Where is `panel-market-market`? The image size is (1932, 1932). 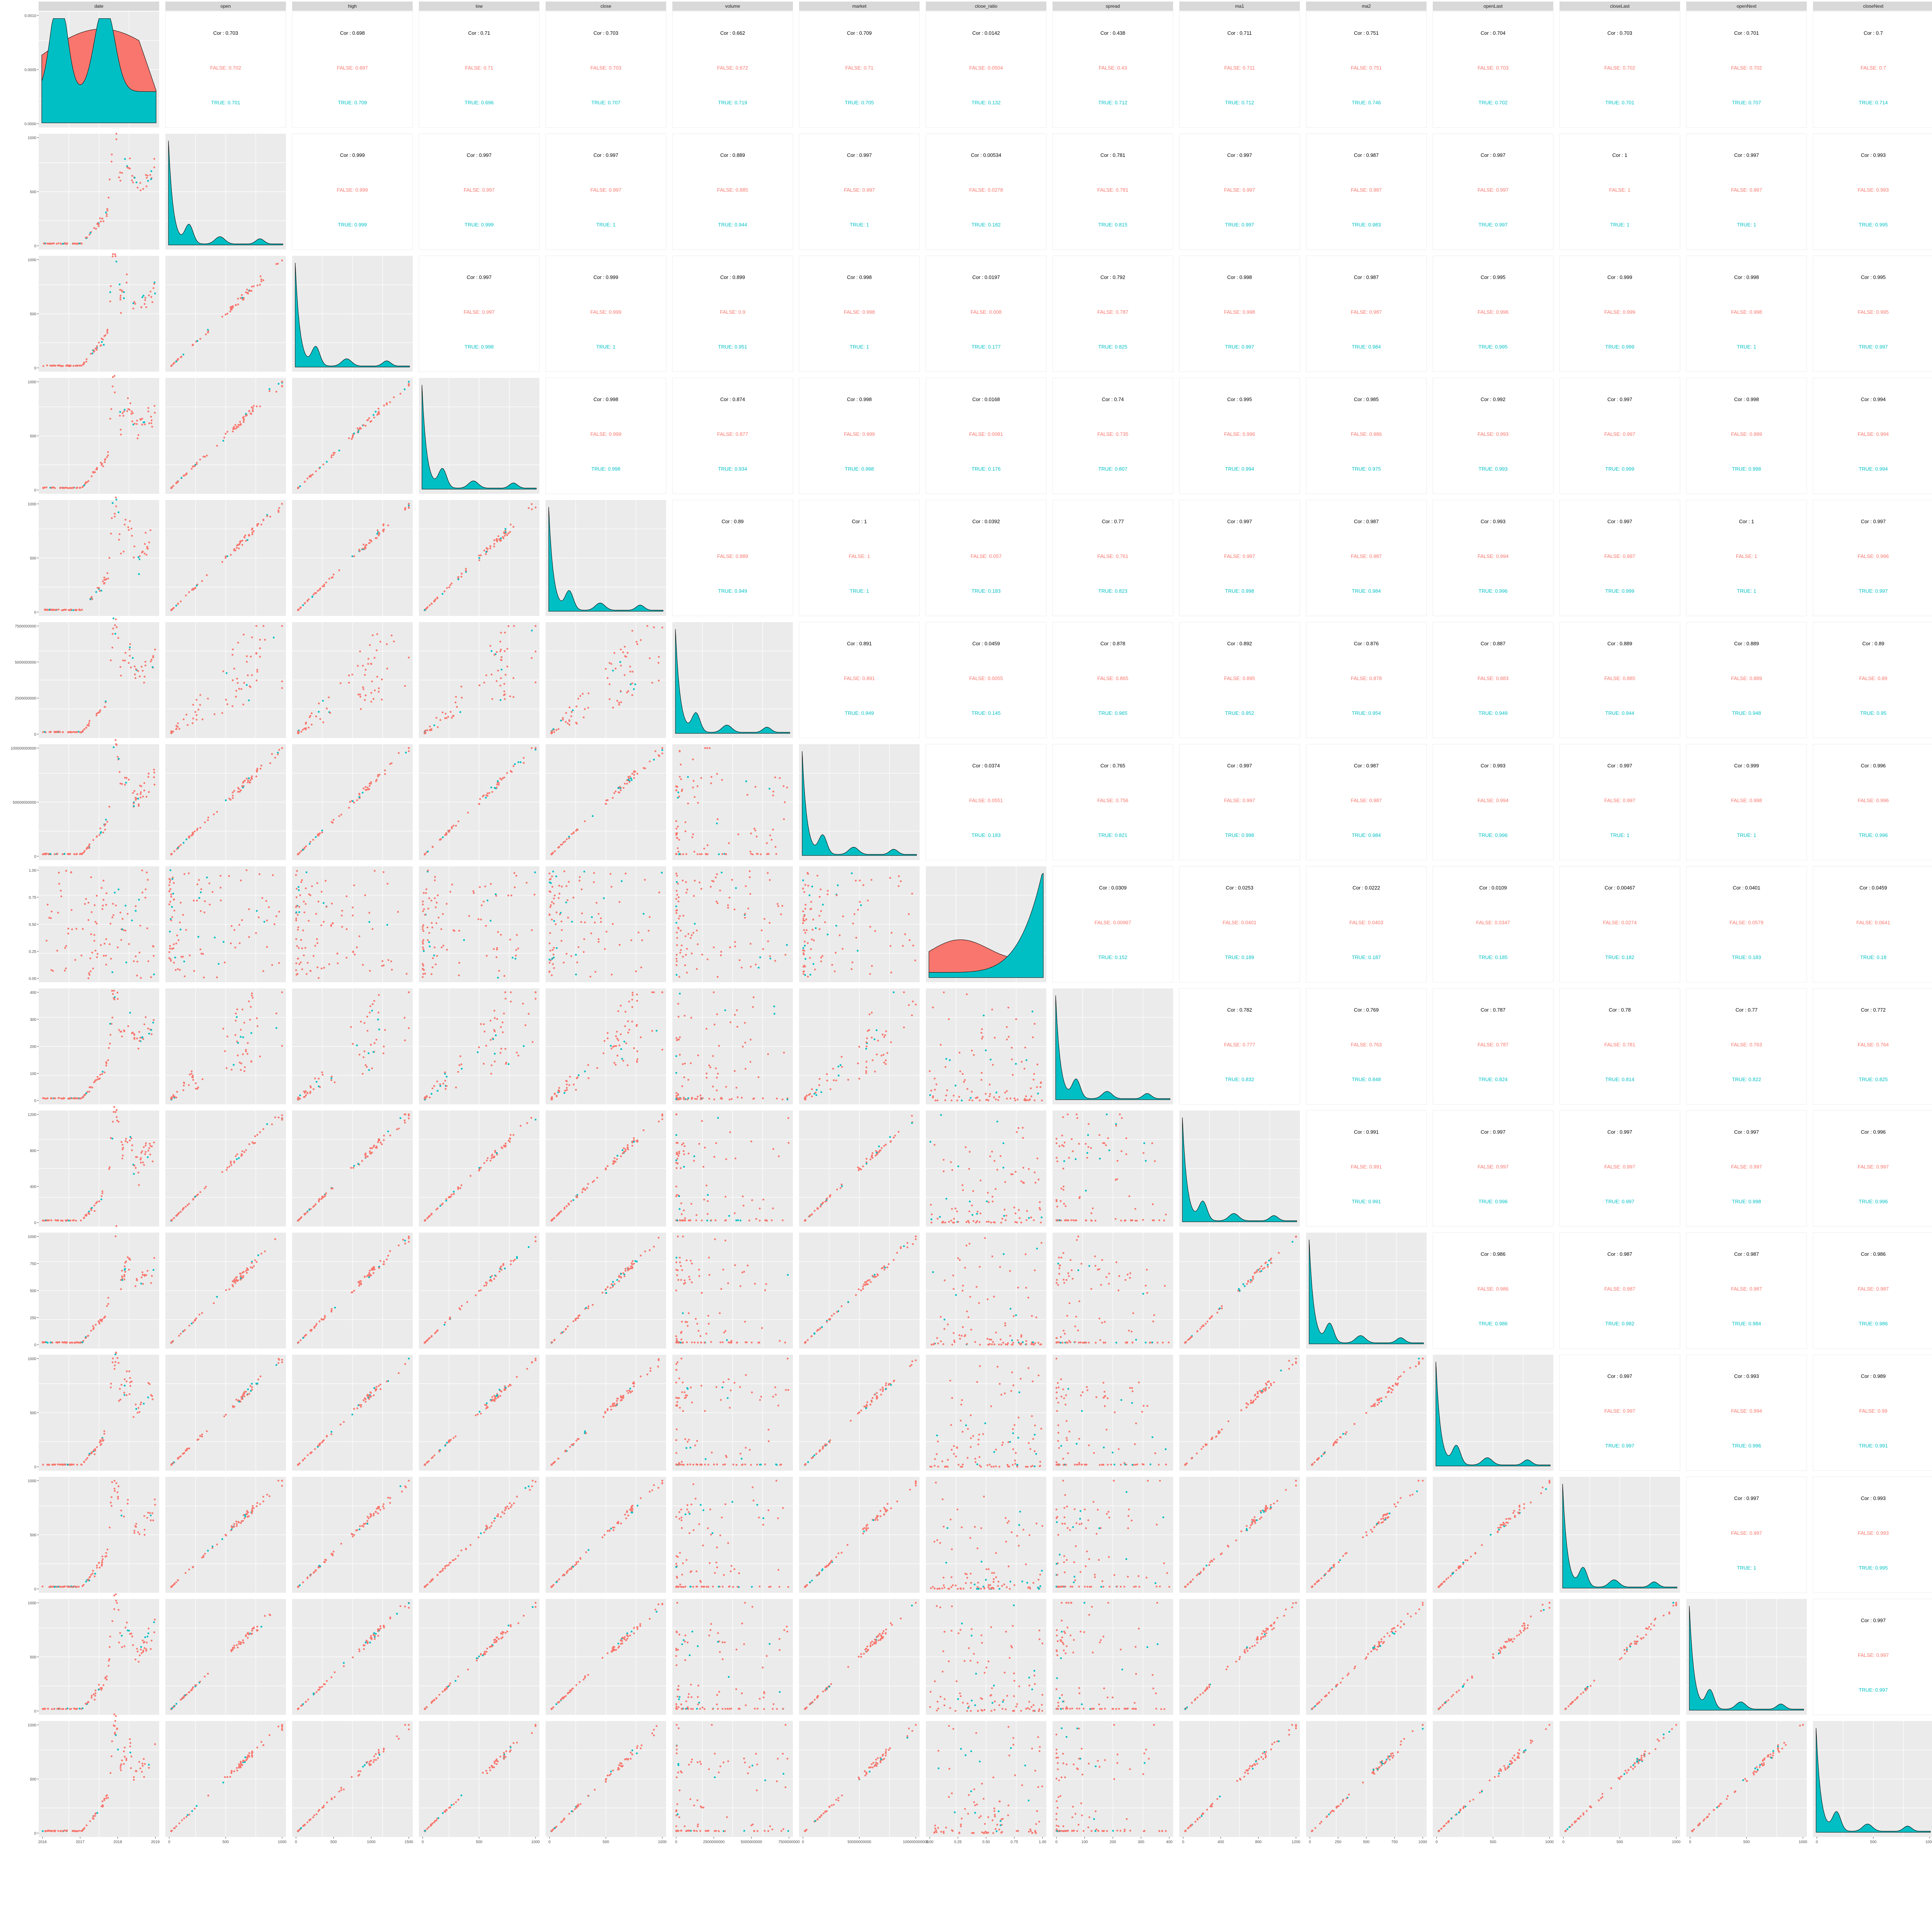 panel-market-market is located at coordinates (859, 802).